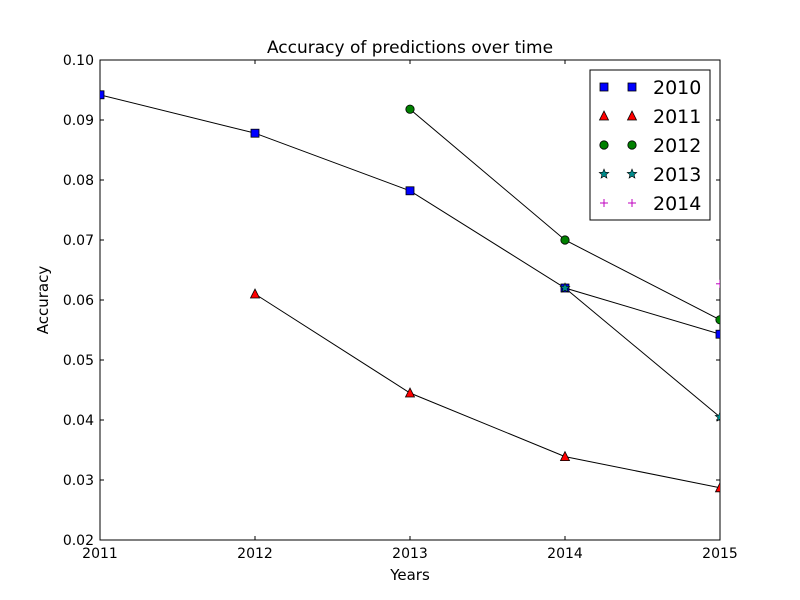 The width and height of the screenshot is (800, 600). I want to click on legend-label: 2014, so click(677, 204).